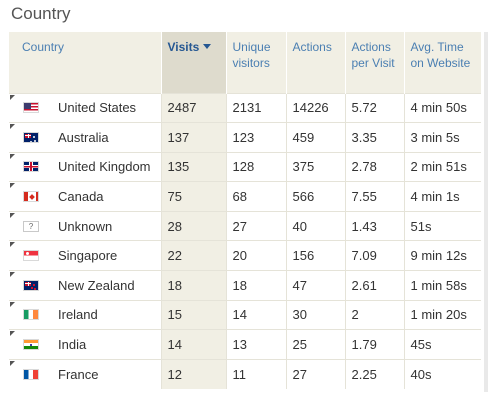  I want to click on actions-cell: 27, so click(315, 373).